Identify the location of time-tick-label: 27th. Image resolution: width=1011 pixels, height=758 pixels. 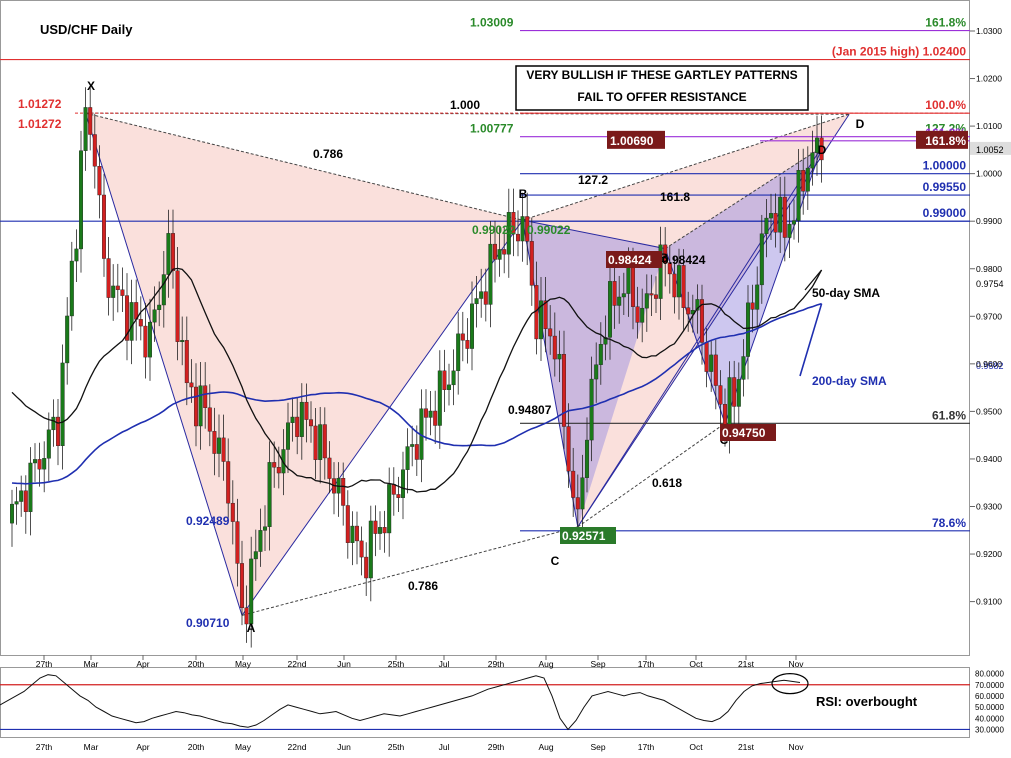
(44, 664).